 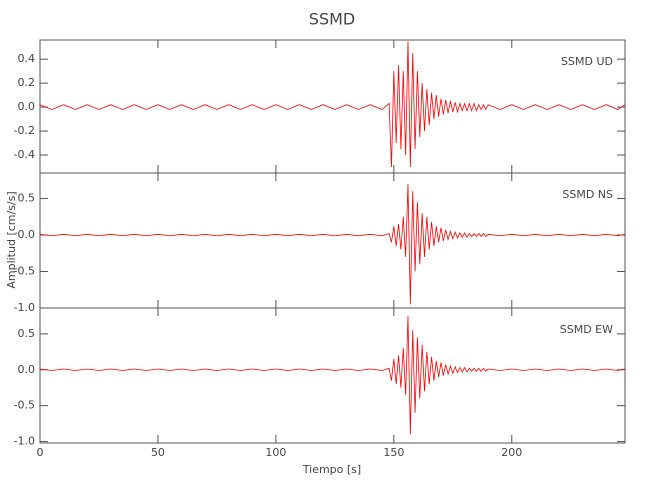 What do you see at coordinates (393, 452) in the screenshot?
I see `x-tick-label: 150` at bounding box center [393, 452].